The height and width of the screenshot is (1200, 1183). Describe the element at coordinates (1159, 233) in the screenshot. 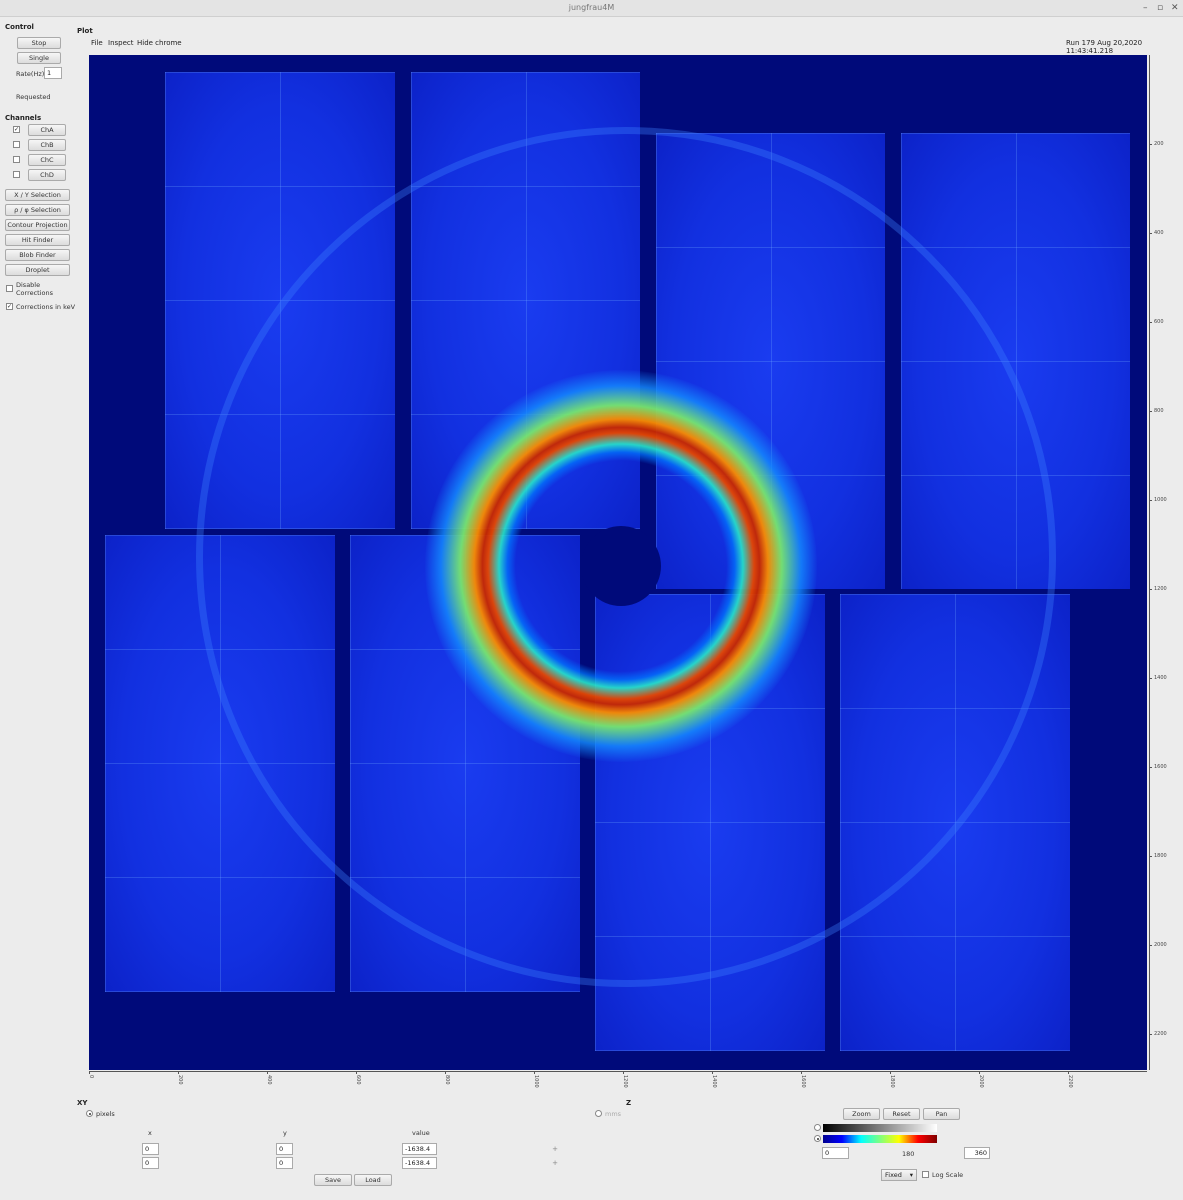

I see `y-tick-label: 400` at that location.